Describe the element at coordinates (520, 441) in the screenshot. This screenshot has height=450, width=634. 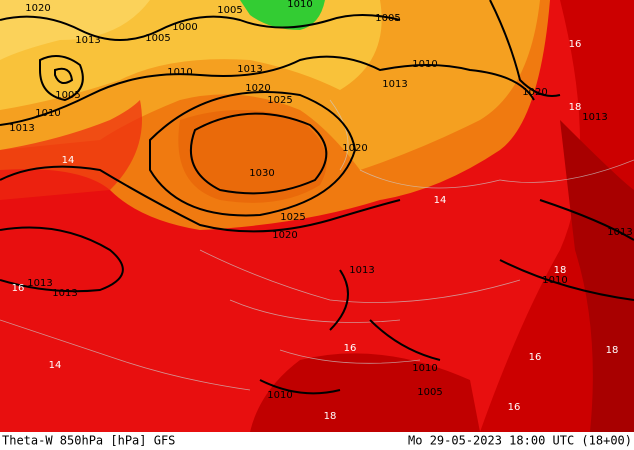
I see `valid-time: Mo 29-05-2023 18:00 UTC (18+00)` at that location.